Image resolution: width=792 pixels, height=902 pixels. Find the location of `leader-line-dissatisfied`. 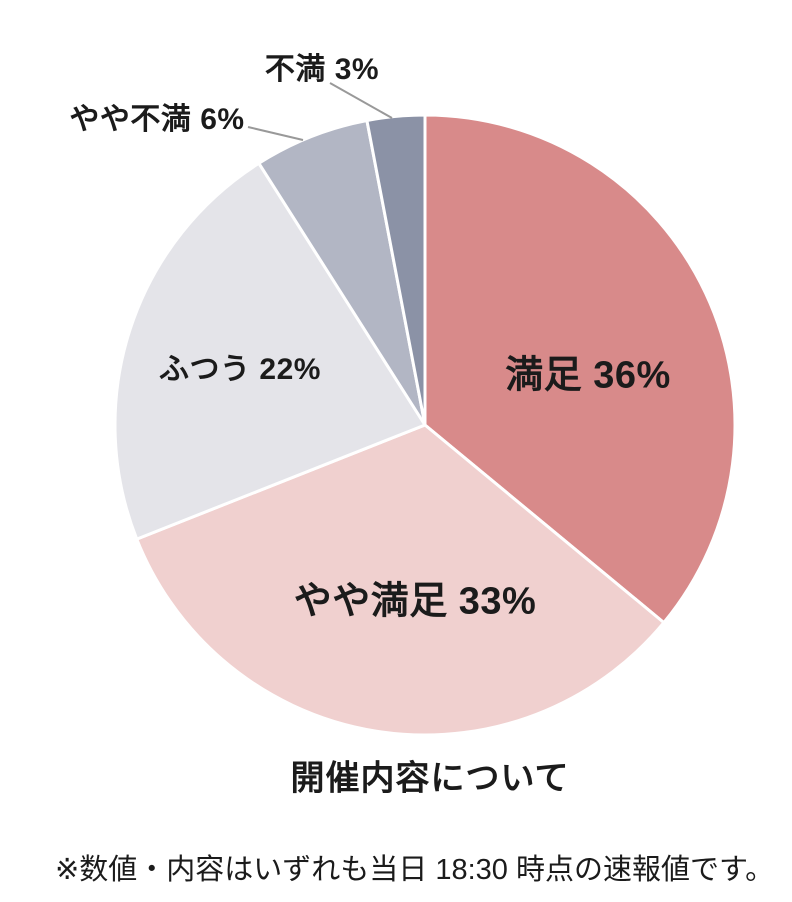

leader-line-dissatisfied is located at coordinates (361, 100).